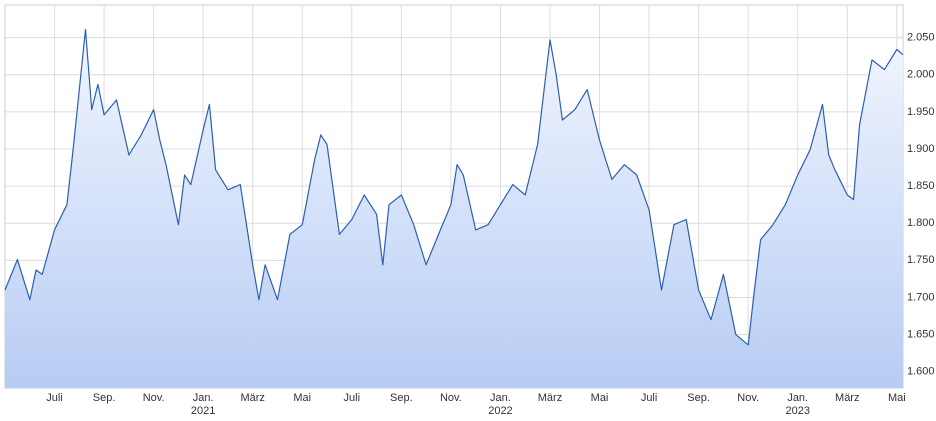 The width and height of the screenshot is (936, 421). I want to click on y-tick-label: 1.900, so click(921, 149).